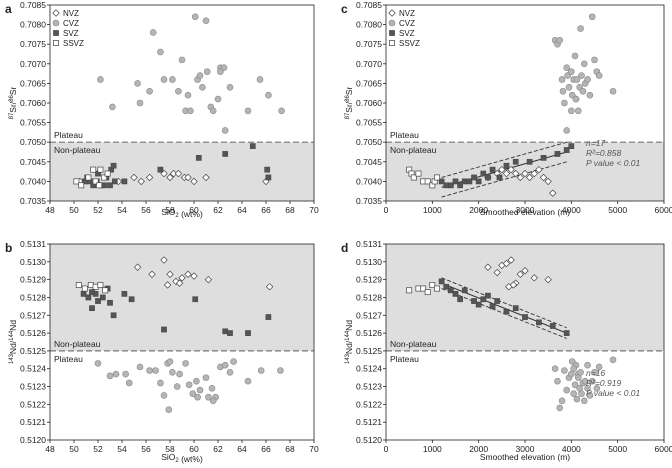 The width and height of the screenshot is (672, 468). I want to click on y-tick-label: 0.7040, so click(369, 181).